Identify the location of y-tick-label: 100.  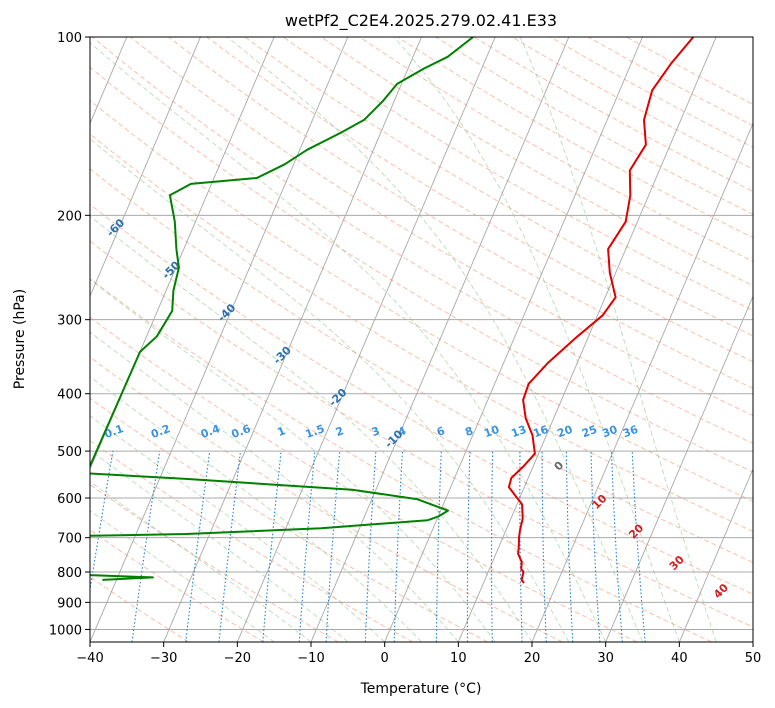
(69, 38).